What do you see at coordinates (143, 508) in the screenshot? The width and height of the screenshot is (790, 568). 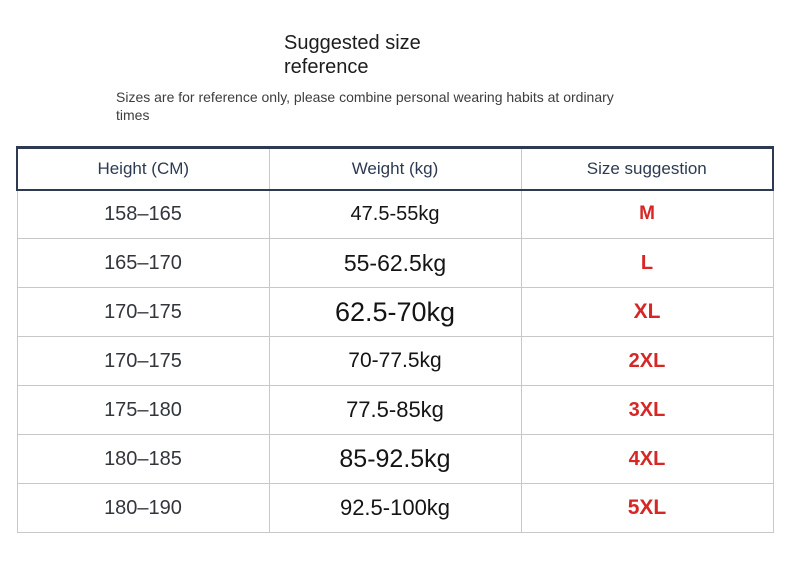 I see `height-cell: 180–190` at bounding box center [143, 508].